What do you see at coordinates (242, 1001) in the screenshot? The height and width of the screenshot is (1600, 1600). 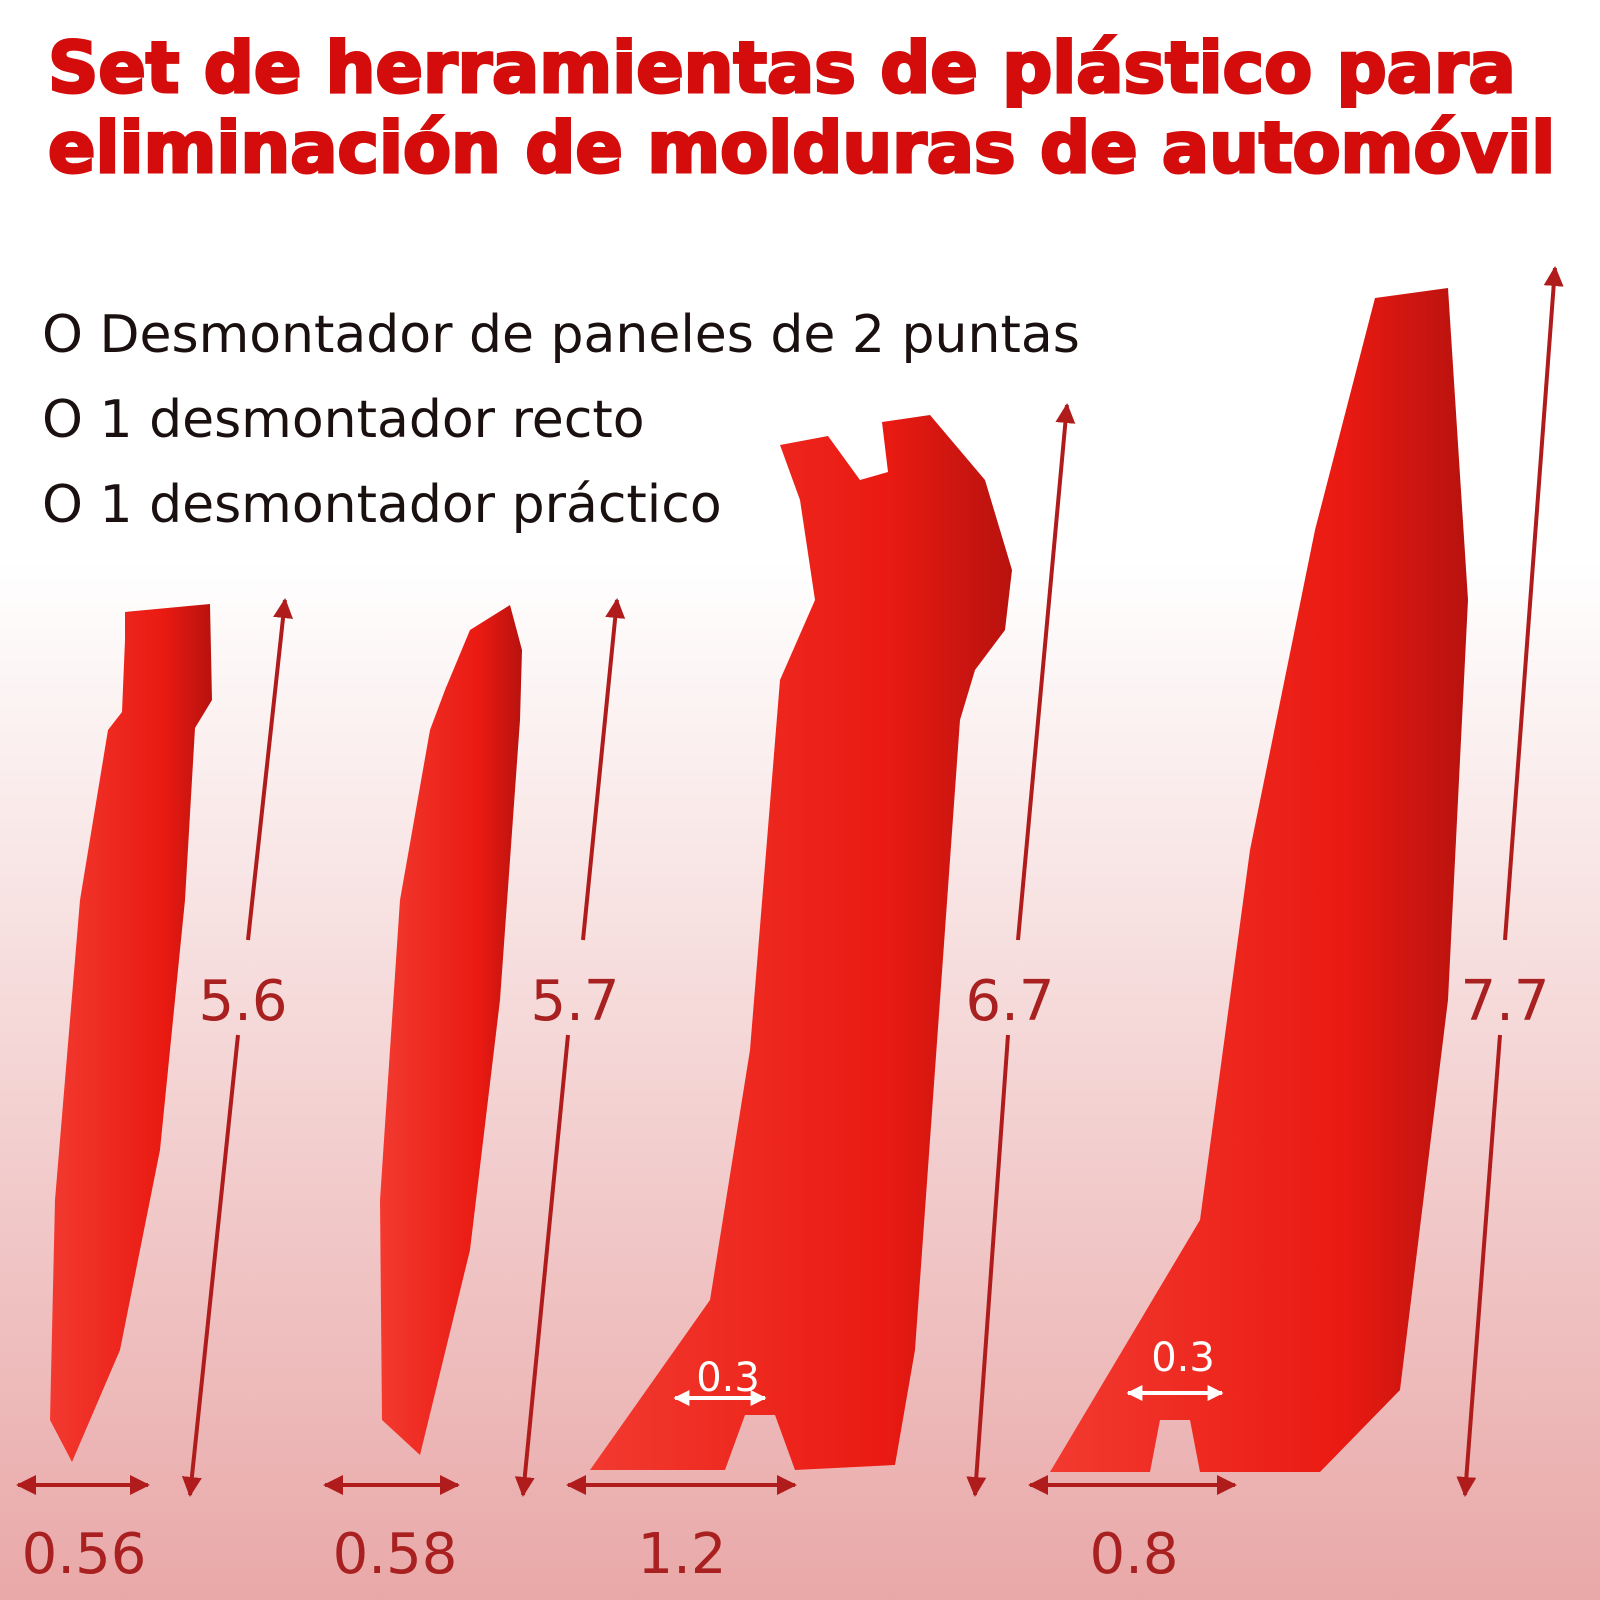 I see `height-label: 5.6` at bounding box center [242, 1001].